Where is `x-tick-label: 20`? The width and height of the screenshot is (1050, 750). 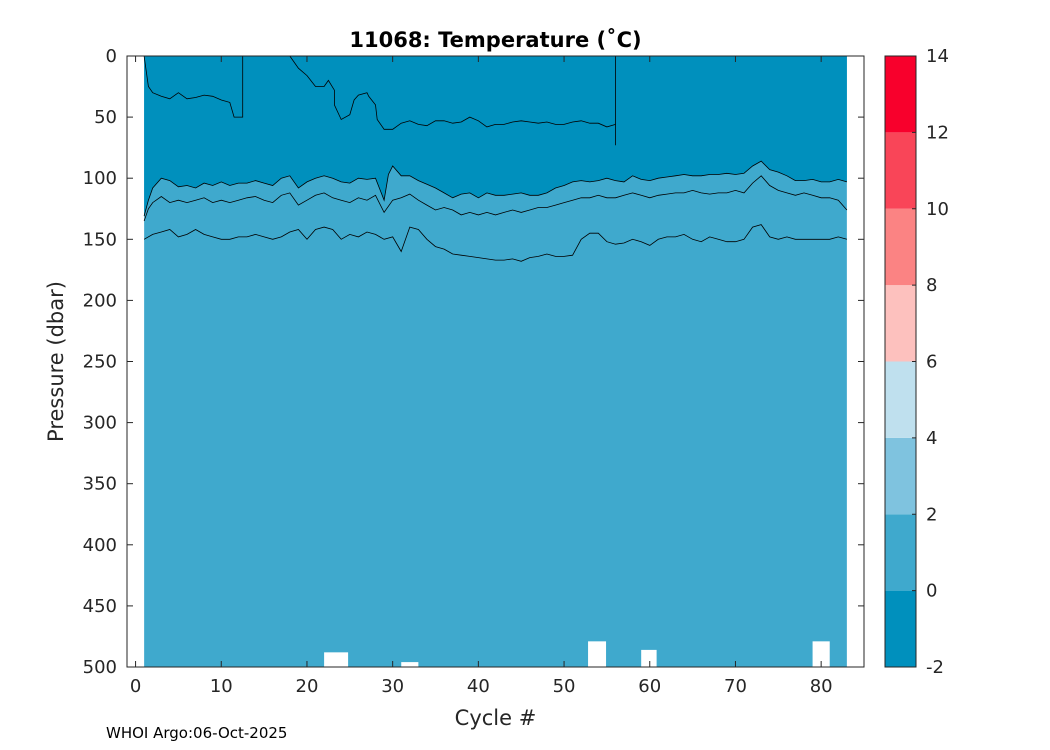
x-tick-label: 20 is located at coordinates (307, 686).